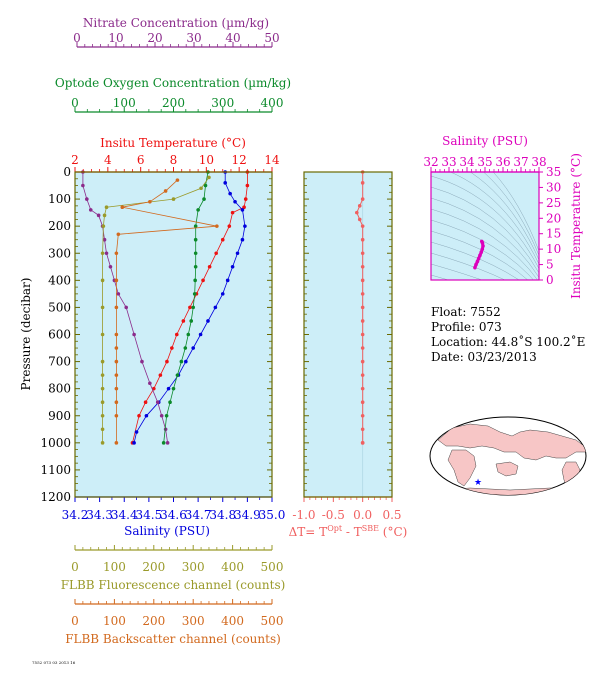 This screenshot has width=608, height=689. Describe the element at coordinates (176, 39) in the screenshot. I see `nitrate-axis: 0 10 20 30 40 50` at that location.